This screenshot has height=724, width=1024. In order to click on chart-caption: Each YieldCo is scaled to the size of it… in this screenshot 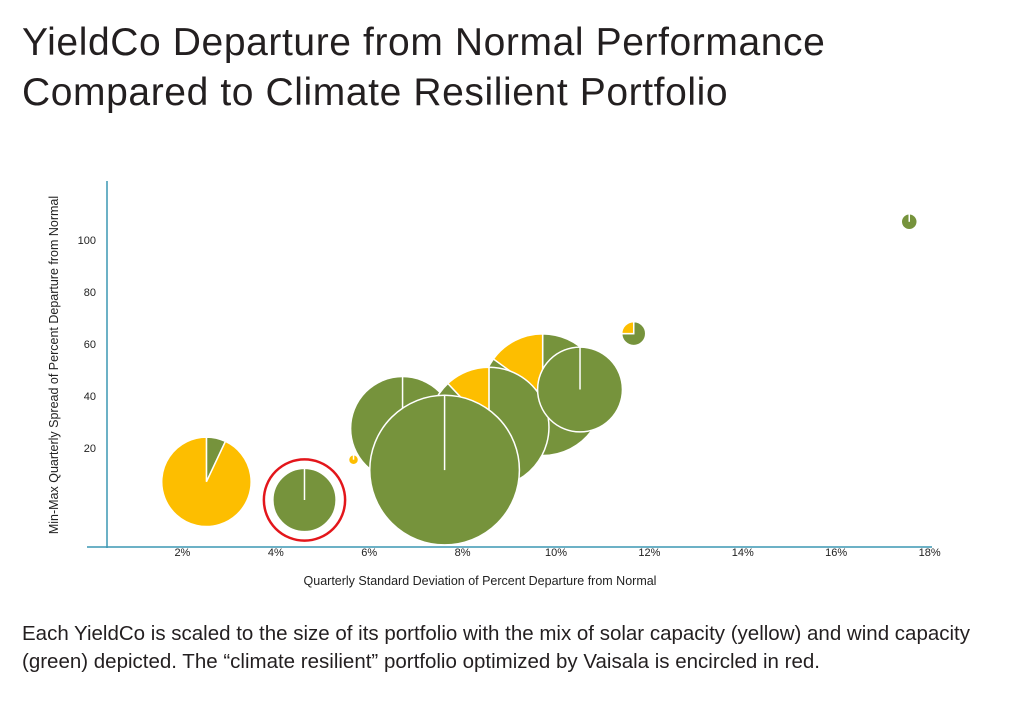, I will do `click(496, 647)`.